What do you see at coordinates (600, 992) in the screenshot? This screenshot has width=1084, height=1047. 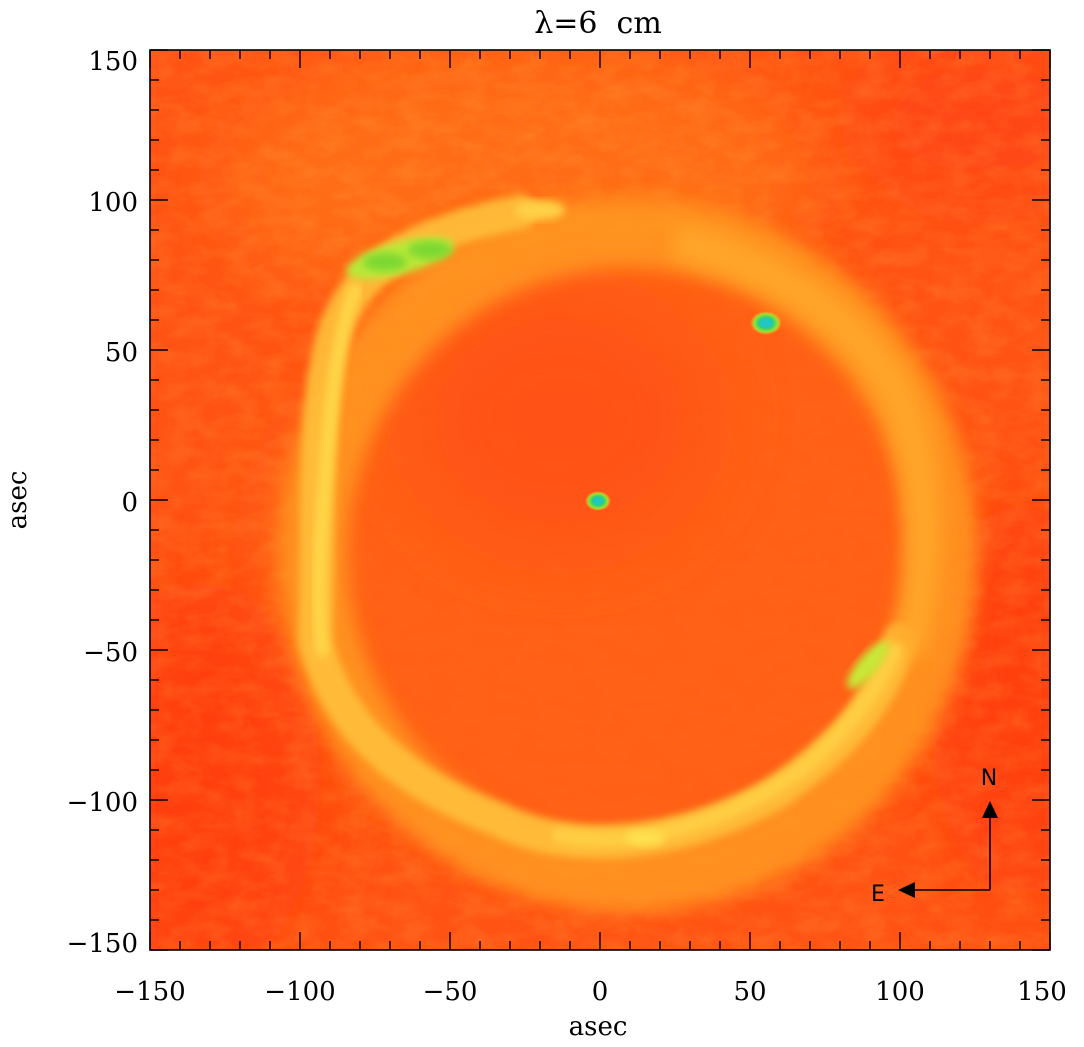 I see `x-tick-label: 0` at bounding box center [600, 992].